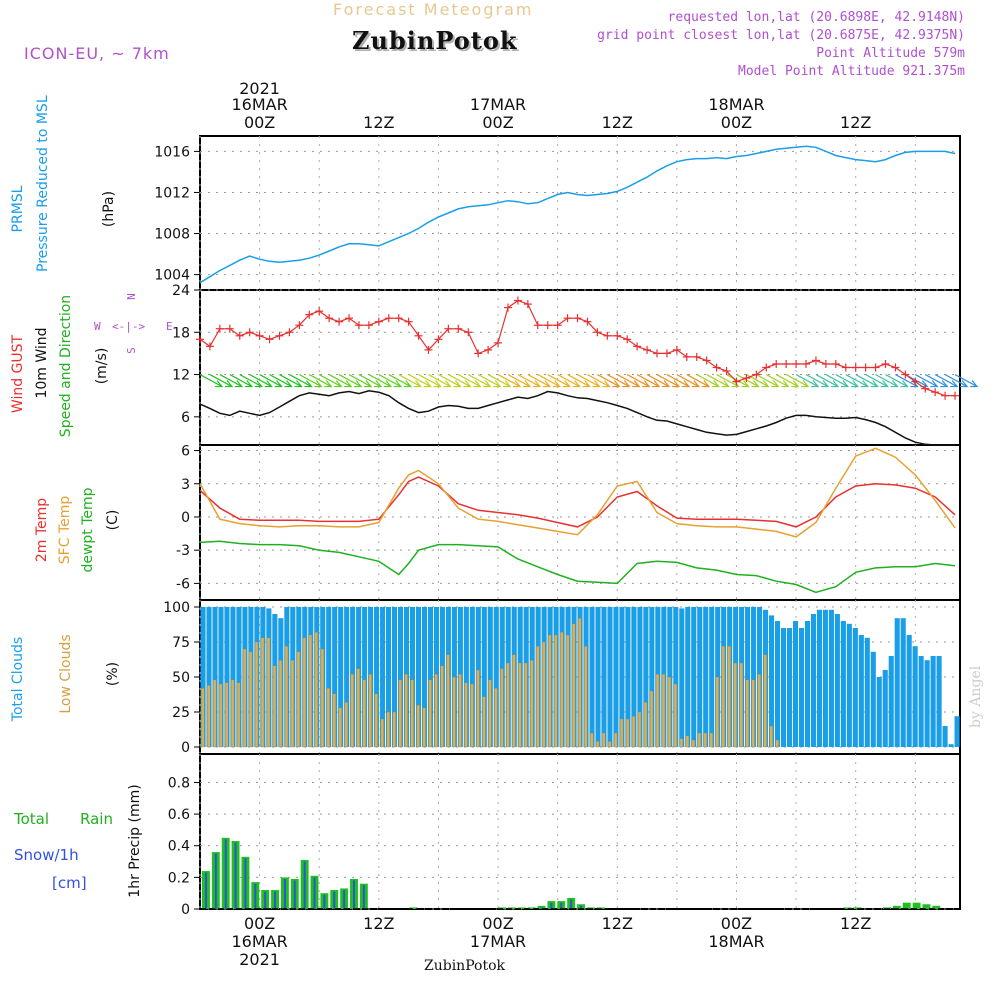  What do you see at coordinates (96, 819) in the screenshot?
I see `legend-rain: Rain` at bounding box center [96, 819].